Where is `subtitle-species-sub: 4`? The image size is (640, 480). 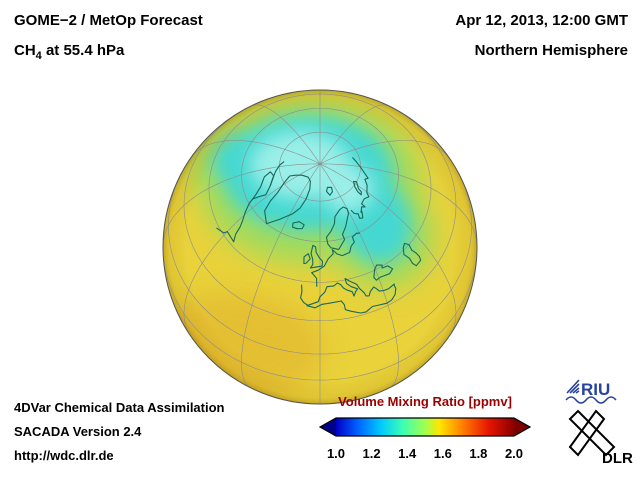
subtitle-species-sub: 4 is located at coordinates (38, 56).